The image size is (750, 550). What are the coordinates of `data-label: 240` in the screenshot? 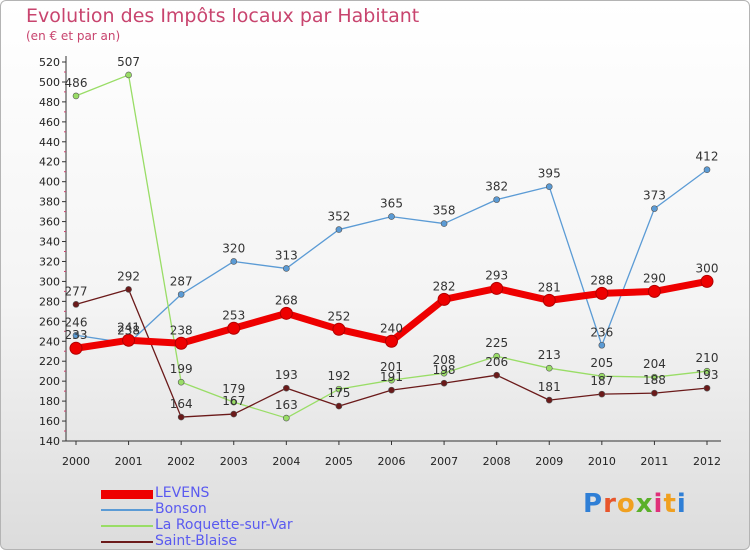 It's located at (391, 328).